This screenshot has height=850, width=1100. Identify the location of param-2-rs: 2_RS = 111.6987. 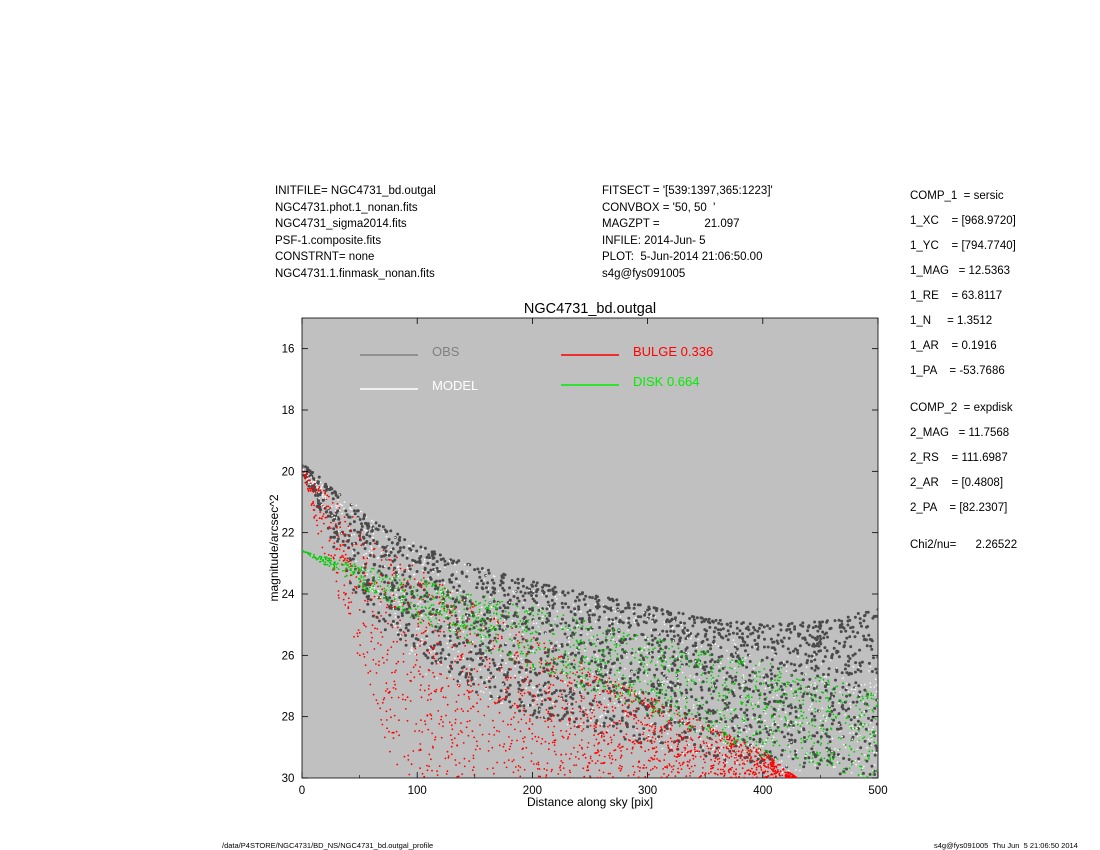
(959, 458).